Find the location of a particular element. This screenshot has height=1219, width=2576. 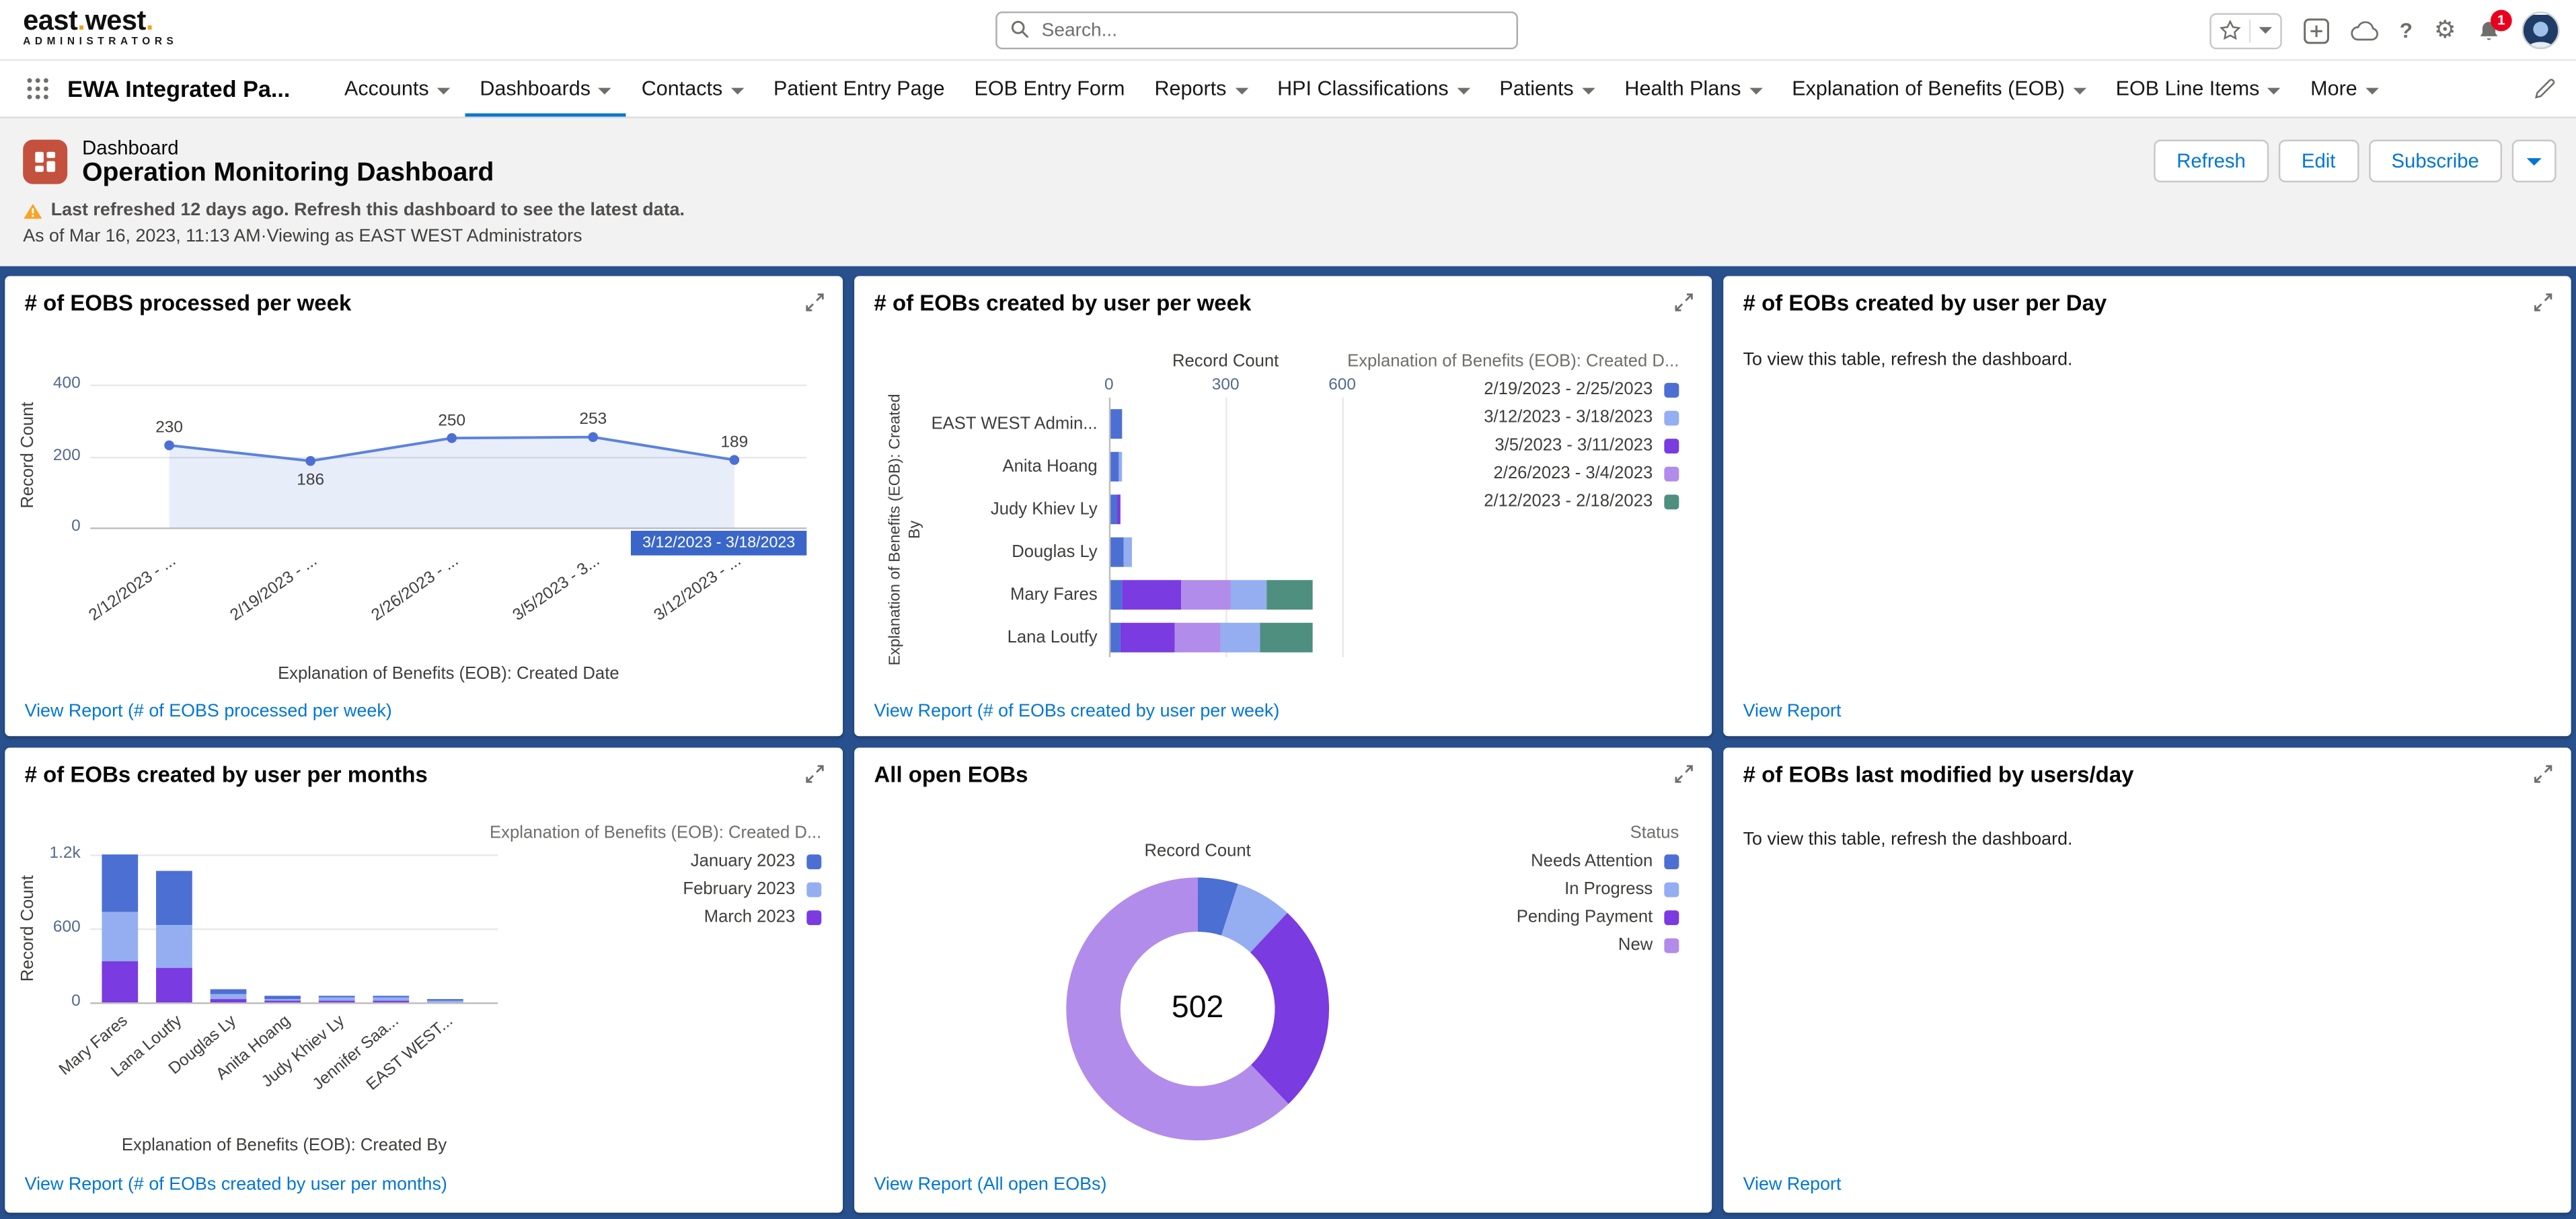

tab-explanation-of-benefits: Explanation of Benefits (EOB) is located at coordinates (1938, 89).